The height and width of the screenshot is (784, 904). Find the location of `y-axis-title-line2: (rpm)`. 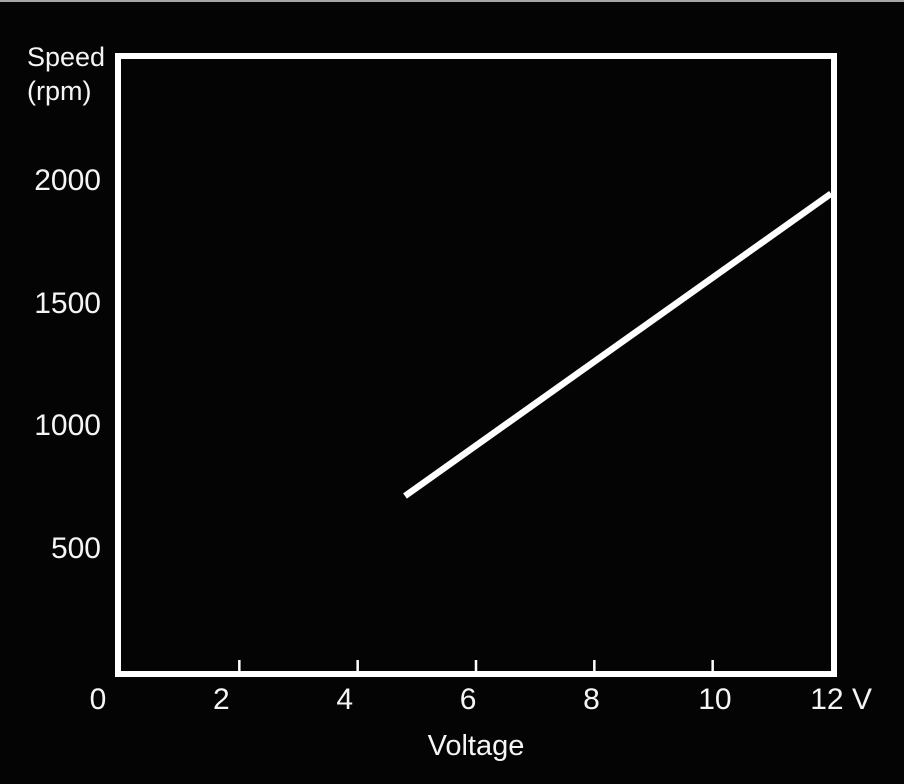

y-axis-title-line2: (rpm) is located at coordinates (59, 91).